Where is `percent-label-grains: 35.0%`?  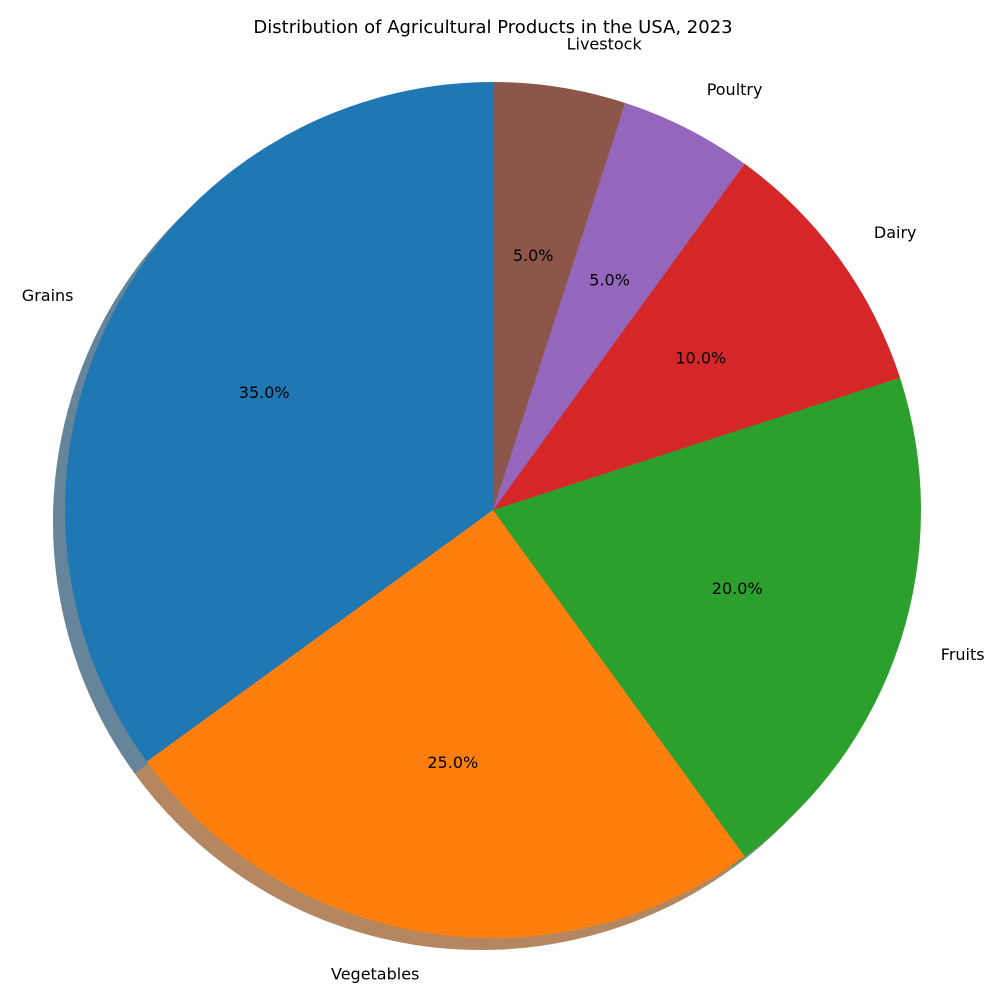
percent-label-grains: 35.0% is located at coordinates (264, 392).